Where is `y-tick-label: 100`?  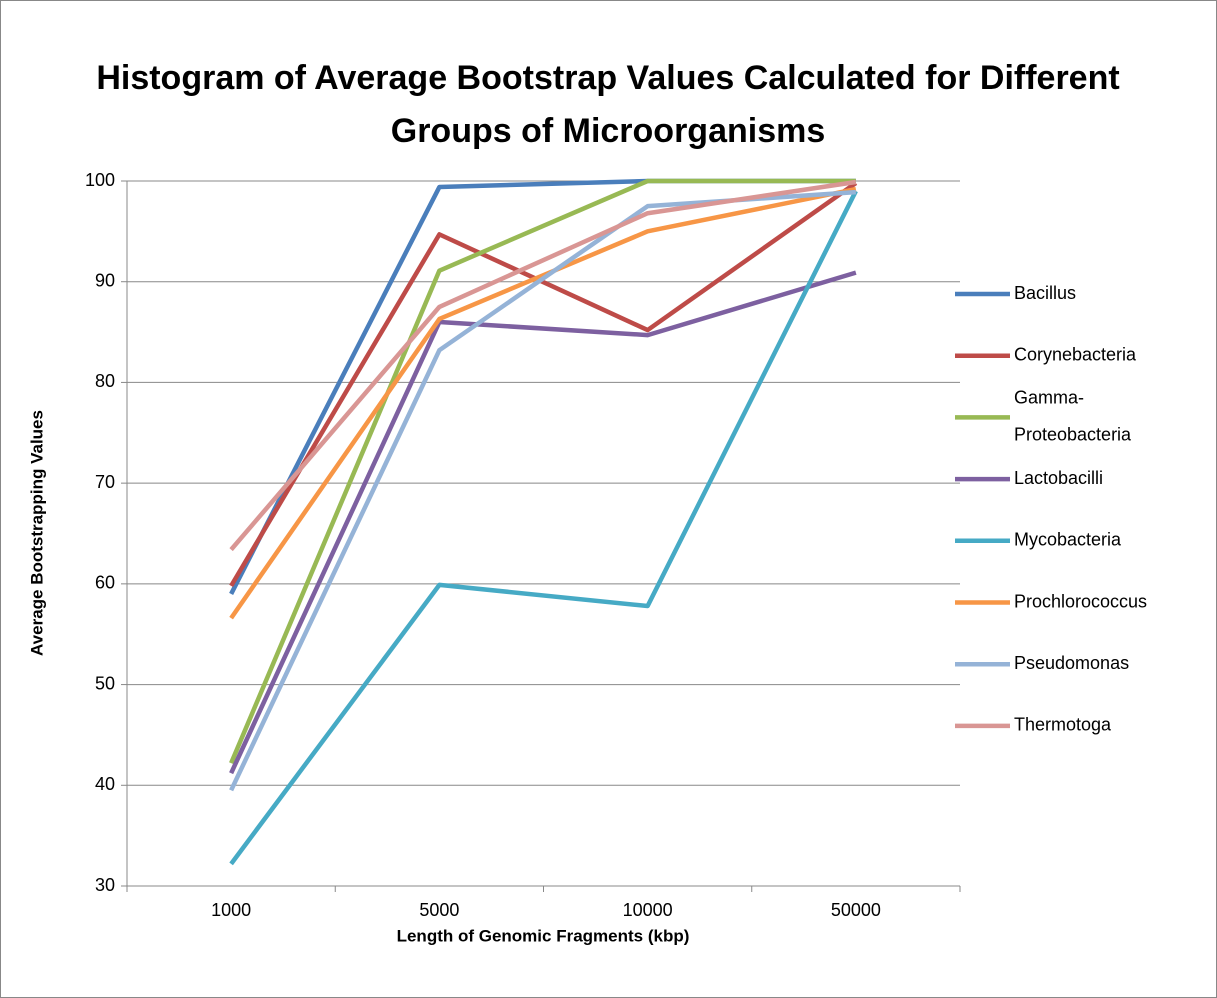 y-tick-label: 100 is located at coordinates (100, 180).